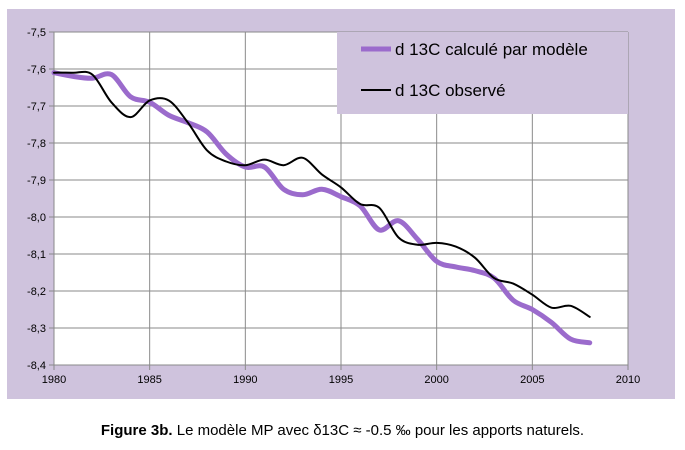  Describe the element at coordinates (36, 218) in the screenshot. I see `y-tick-label: -8,0` at that location.